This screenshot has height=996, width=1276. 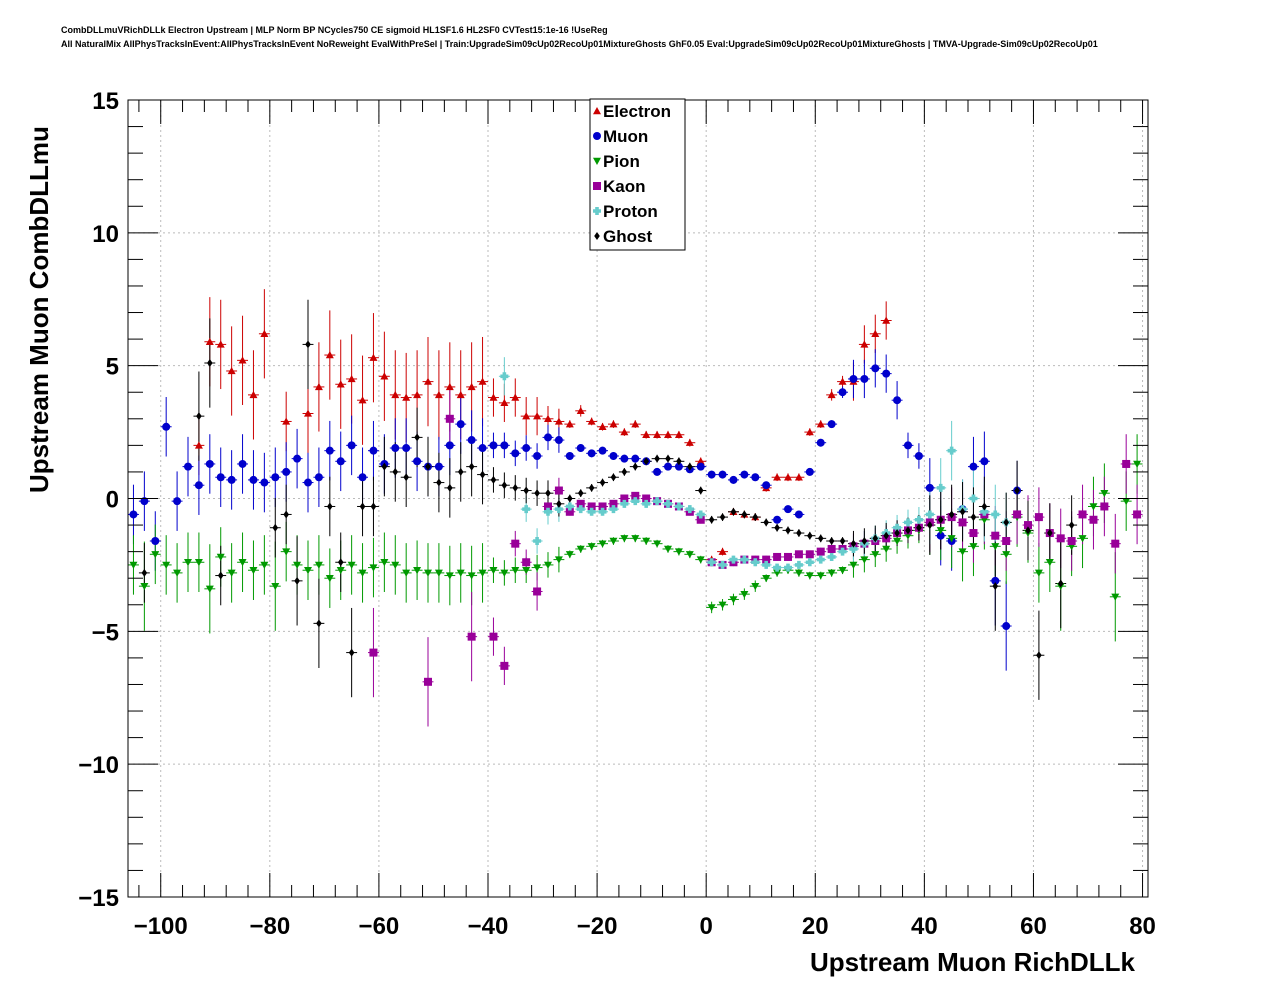 What do you see at coordinates (973, 962) in the screenshot?
I see `x-axis-label: Upstream Muon RichDLLk` at bounding box center [973, 962].